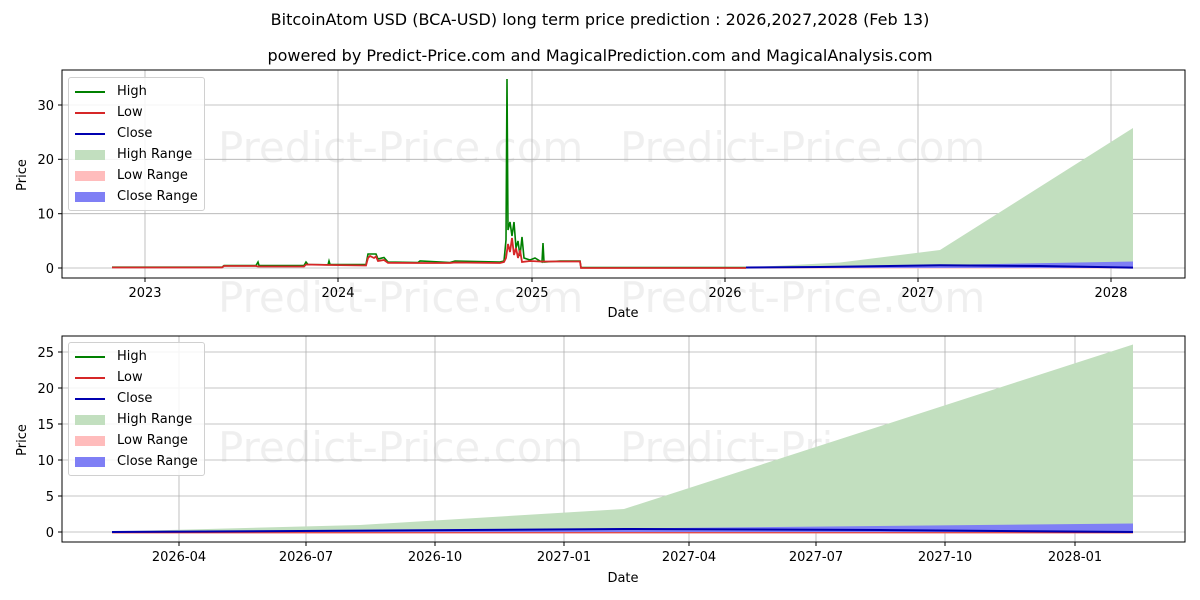 The width and height of the screenshot is (1200, 600). Describe the element at coordinates (45, 106) in the screenshot. I see `svg-text: 30` at that location.